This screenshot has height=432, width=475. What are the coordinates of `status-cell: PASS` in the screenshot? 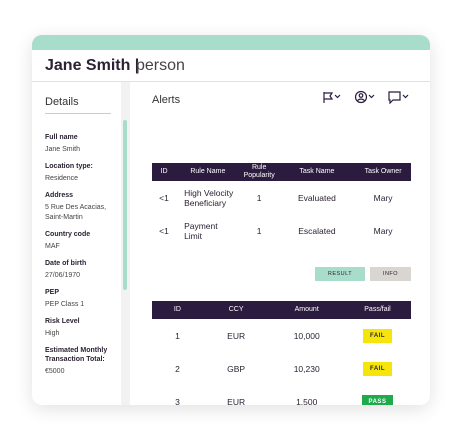 It's located at (377, 395).